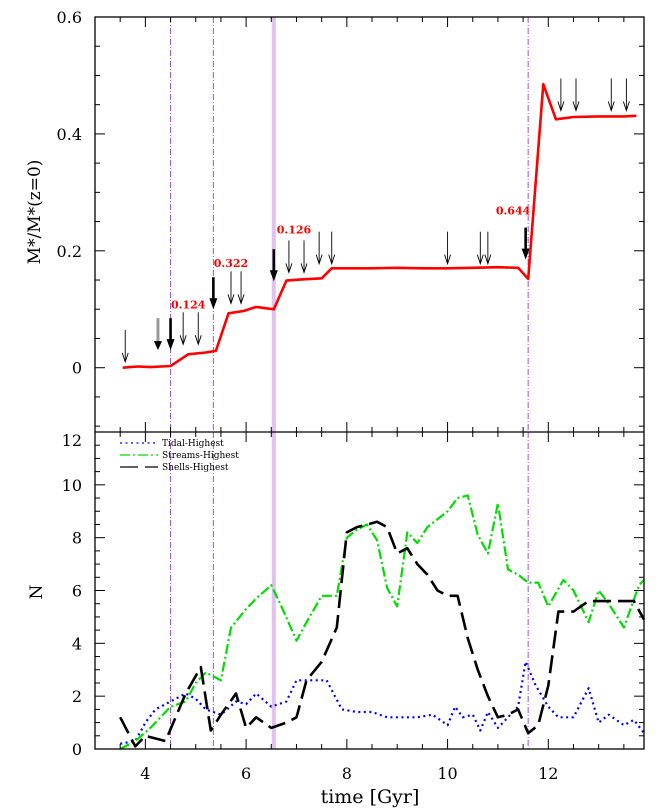 The width and height of the screenshot is (661, 812). I want to click on tick-label: 2, so click(77, 696).